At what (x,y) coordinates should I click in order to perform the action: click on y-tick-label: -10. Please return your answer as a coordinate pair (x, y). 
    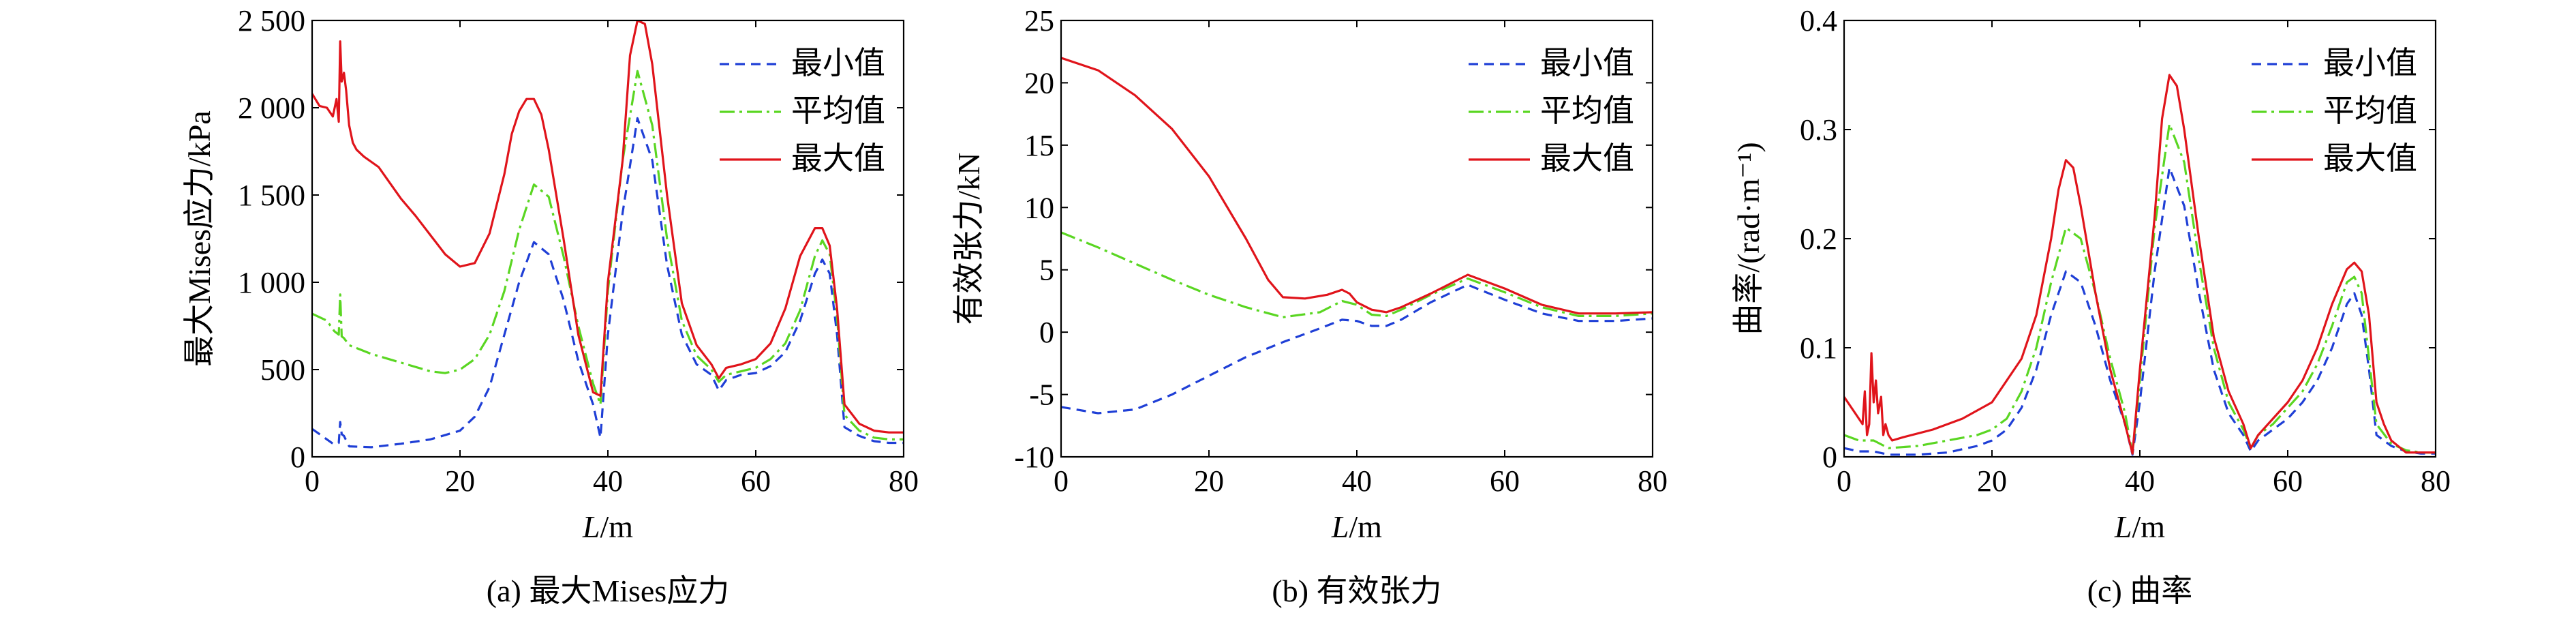
    Looking at the image, I should click on (1034, 457).